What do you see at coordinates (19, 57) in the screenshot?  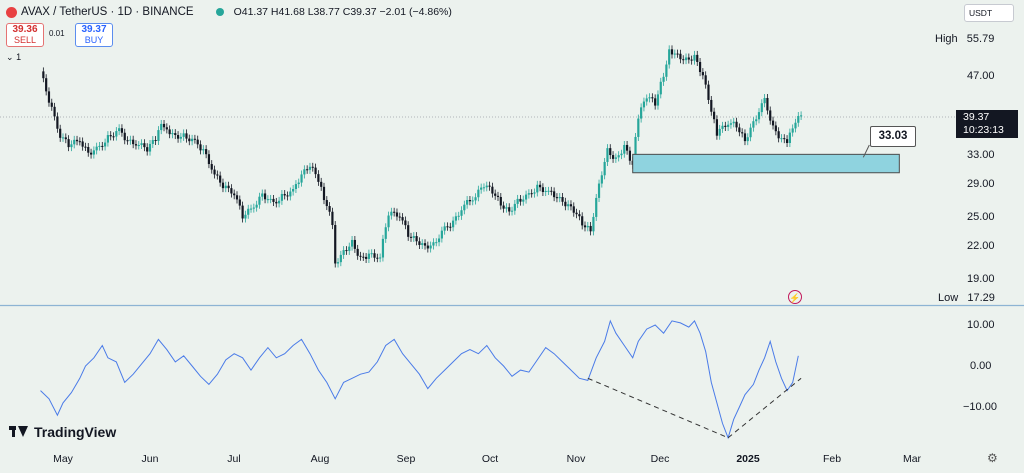 I see `indicator-count: 1` at bounding box center [19, 57].